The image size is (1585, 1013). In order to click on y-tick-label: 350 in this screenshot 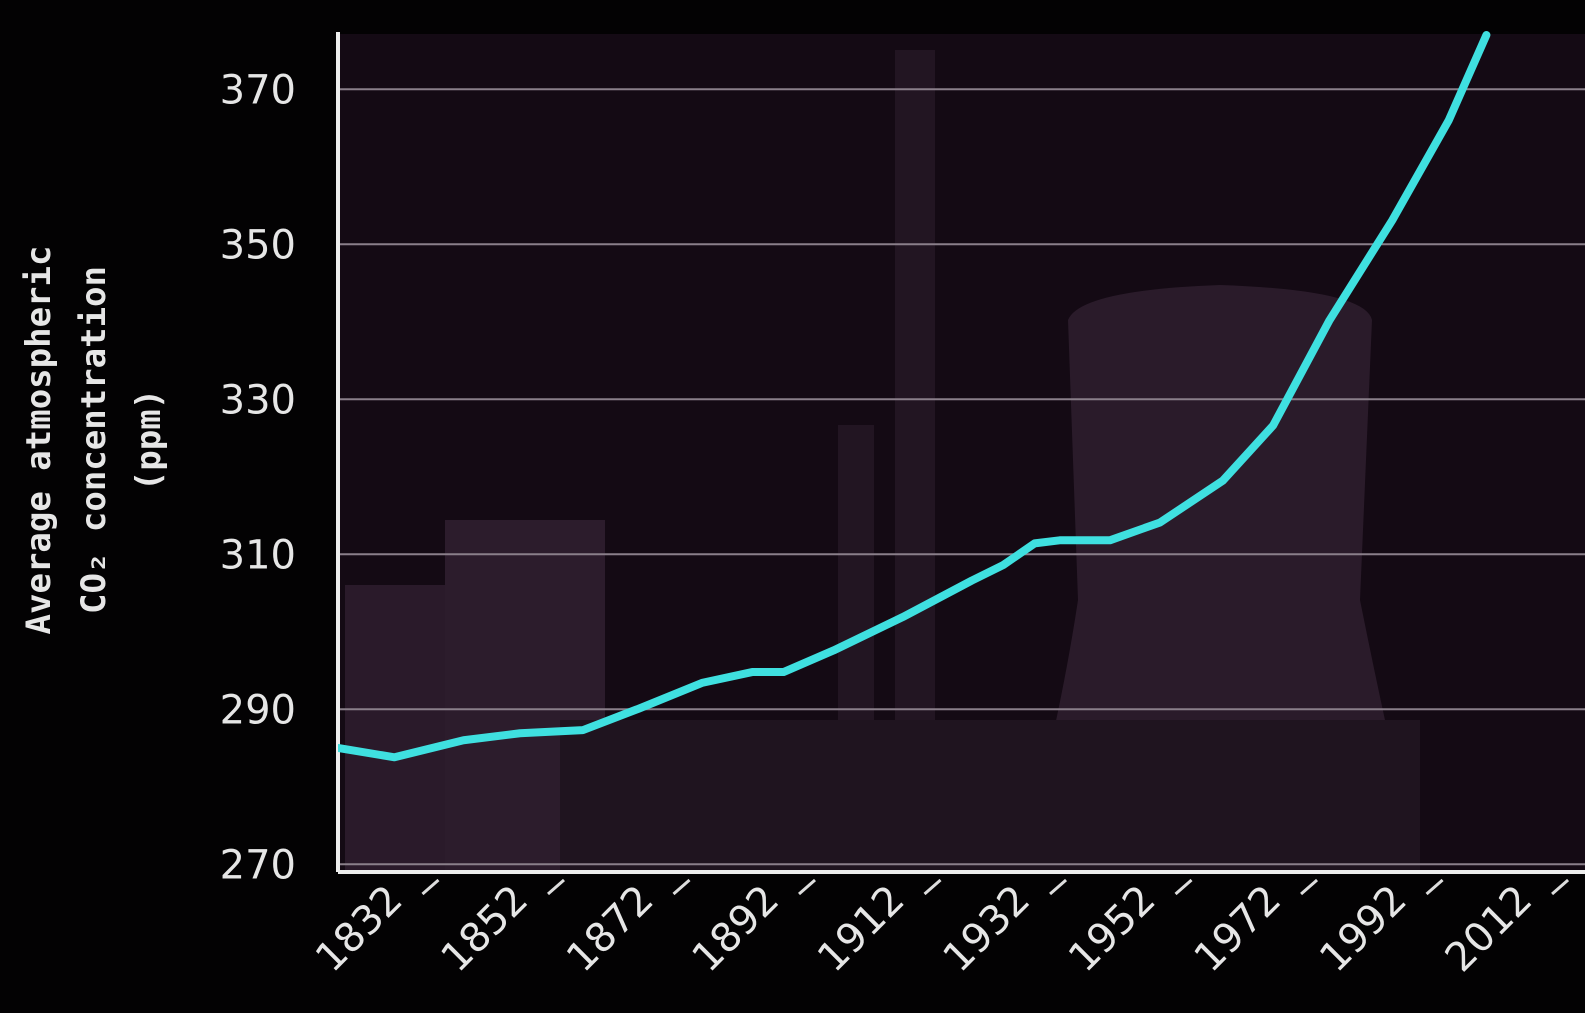, I will do `click(258, 245)`.